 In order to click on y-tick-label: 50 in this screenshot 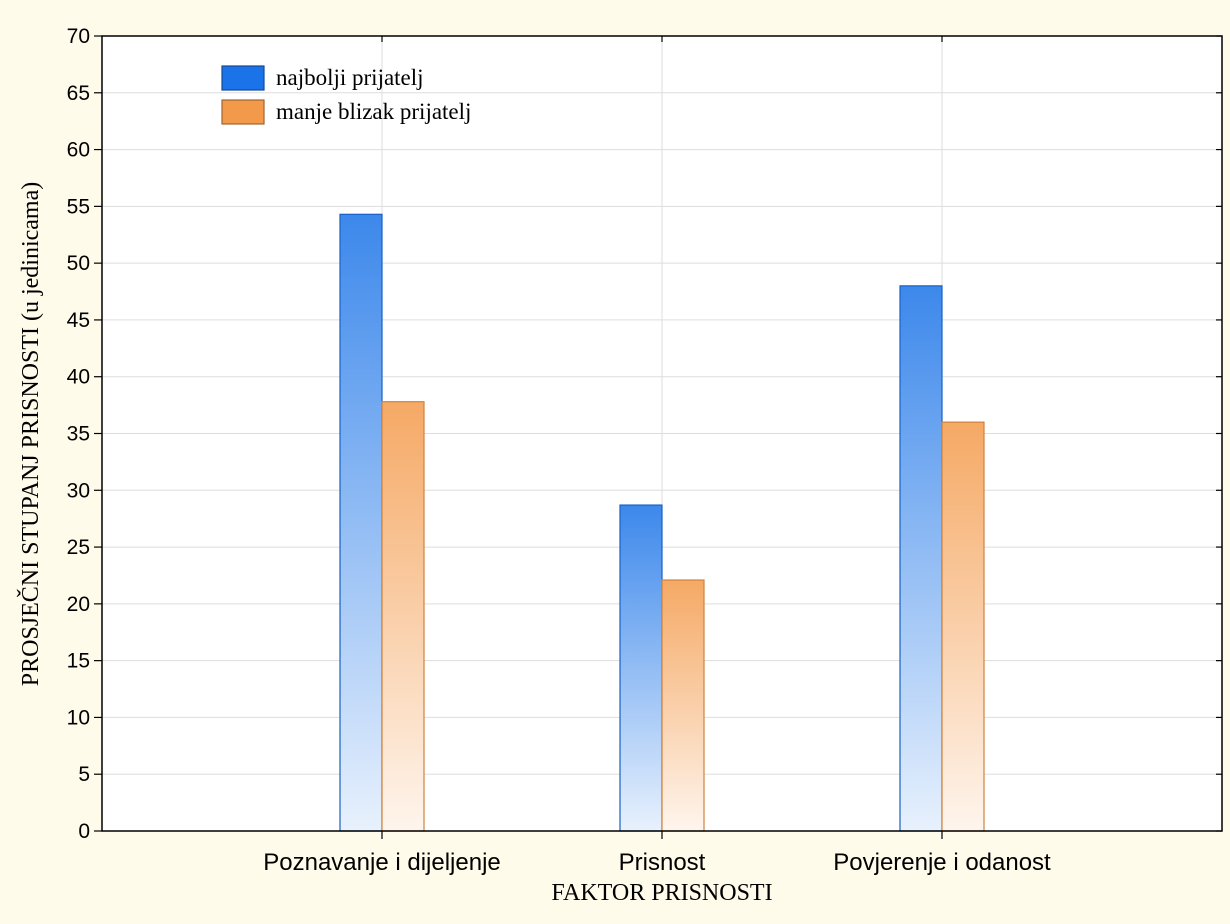, I will do `click(78, 263)`.